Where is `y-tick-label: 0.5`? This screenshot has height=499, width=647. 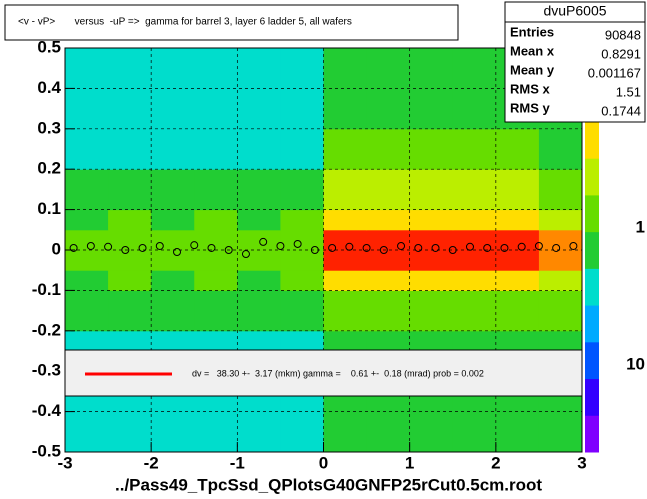 y-tick-label: 0.5 is located at coordinates (49, 46).